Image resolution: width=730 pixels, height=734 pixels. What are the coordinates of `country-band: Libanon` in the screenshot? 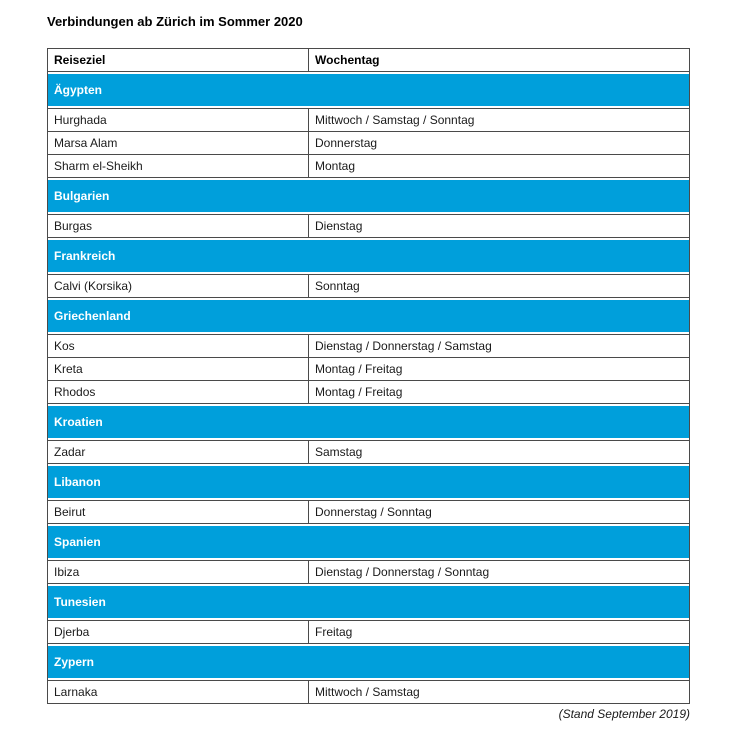 It's located at (368, 482).